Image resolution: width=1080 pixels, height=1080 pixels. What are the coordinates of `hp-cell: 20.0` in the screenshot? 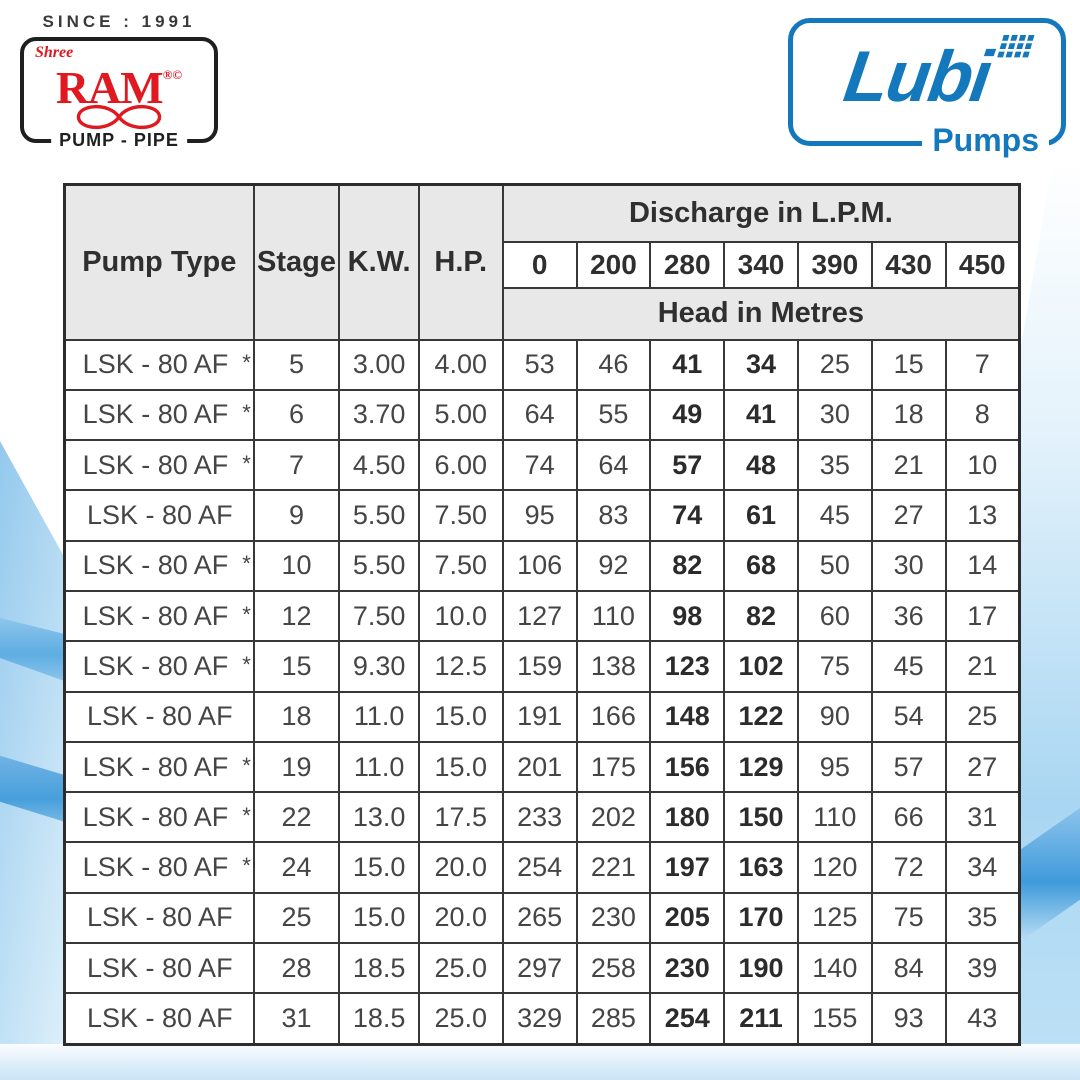 It's located at (460, 918).